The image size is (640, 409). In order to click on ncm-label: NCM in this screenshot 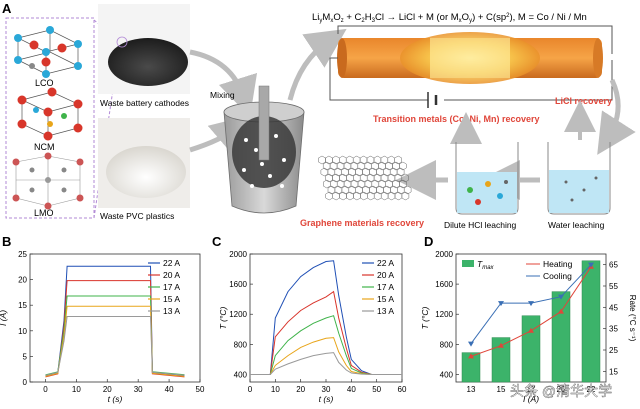, I will do `click(44, 147)`.